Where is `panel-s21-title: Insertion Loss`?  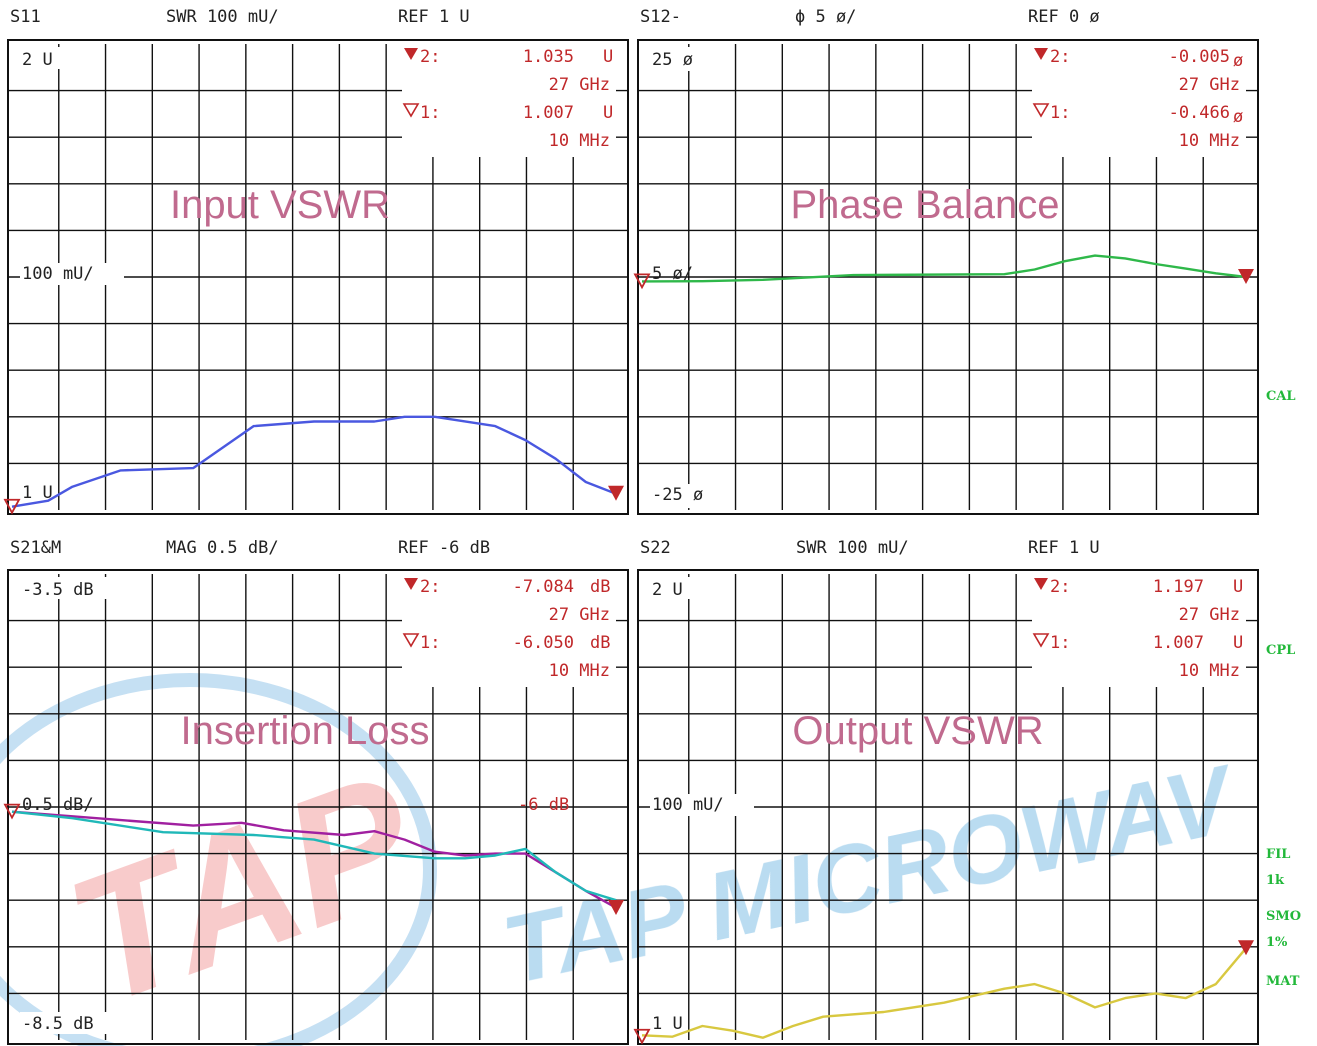
panel-s21-title: Insertion Loss is located at coordinates (304, 731).